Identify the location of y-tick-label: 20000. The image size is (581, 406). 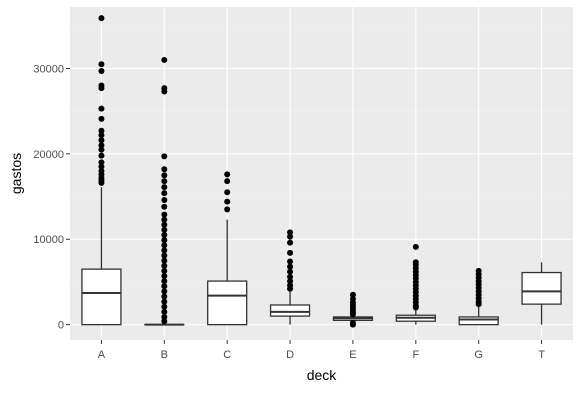
(48, 155).